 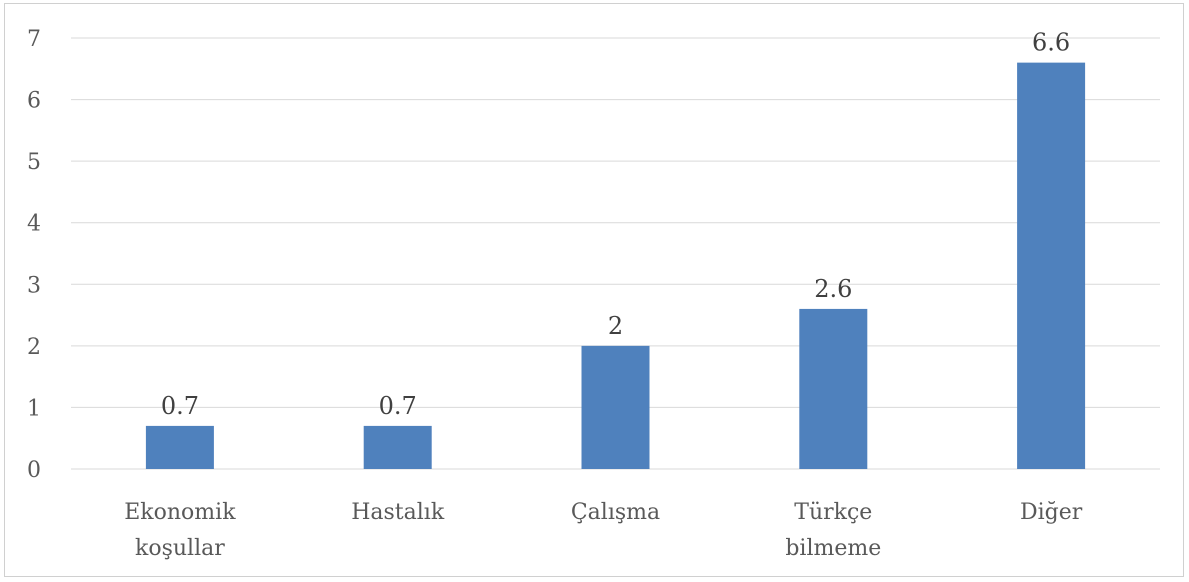 I want to click on y-tick-label: 0, so click(x=34, y=470).